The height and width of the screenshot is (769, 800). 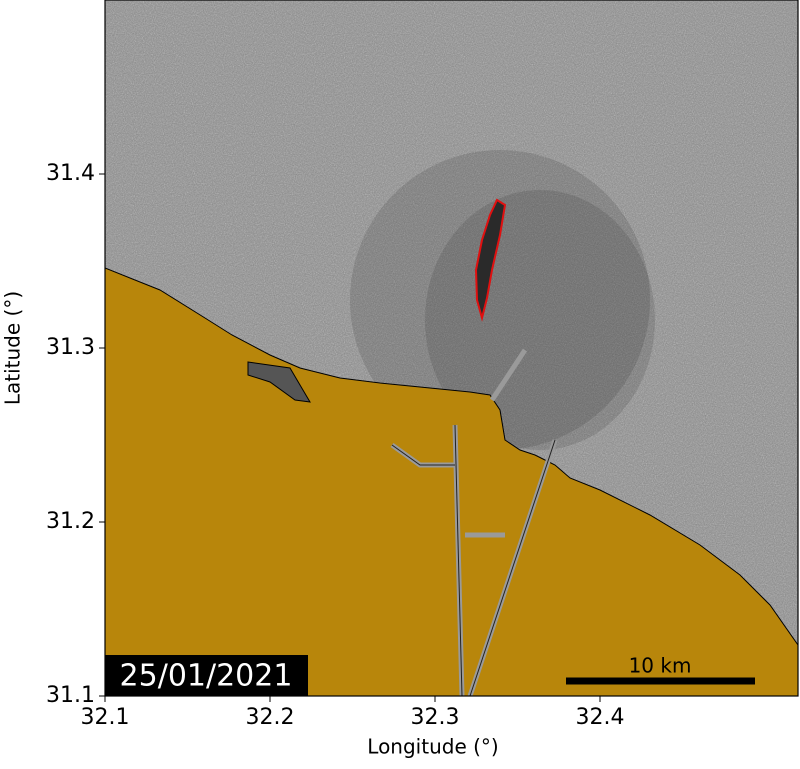 I want to click on date-box, so click(x=206, y=675).